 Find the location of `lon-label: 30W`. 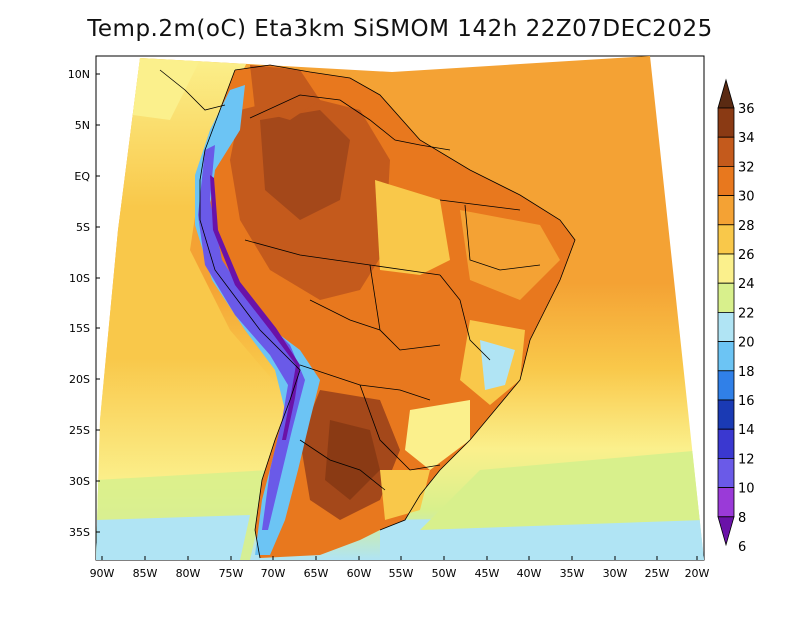

lon-label: 30W is located at coordinates (615, 573).